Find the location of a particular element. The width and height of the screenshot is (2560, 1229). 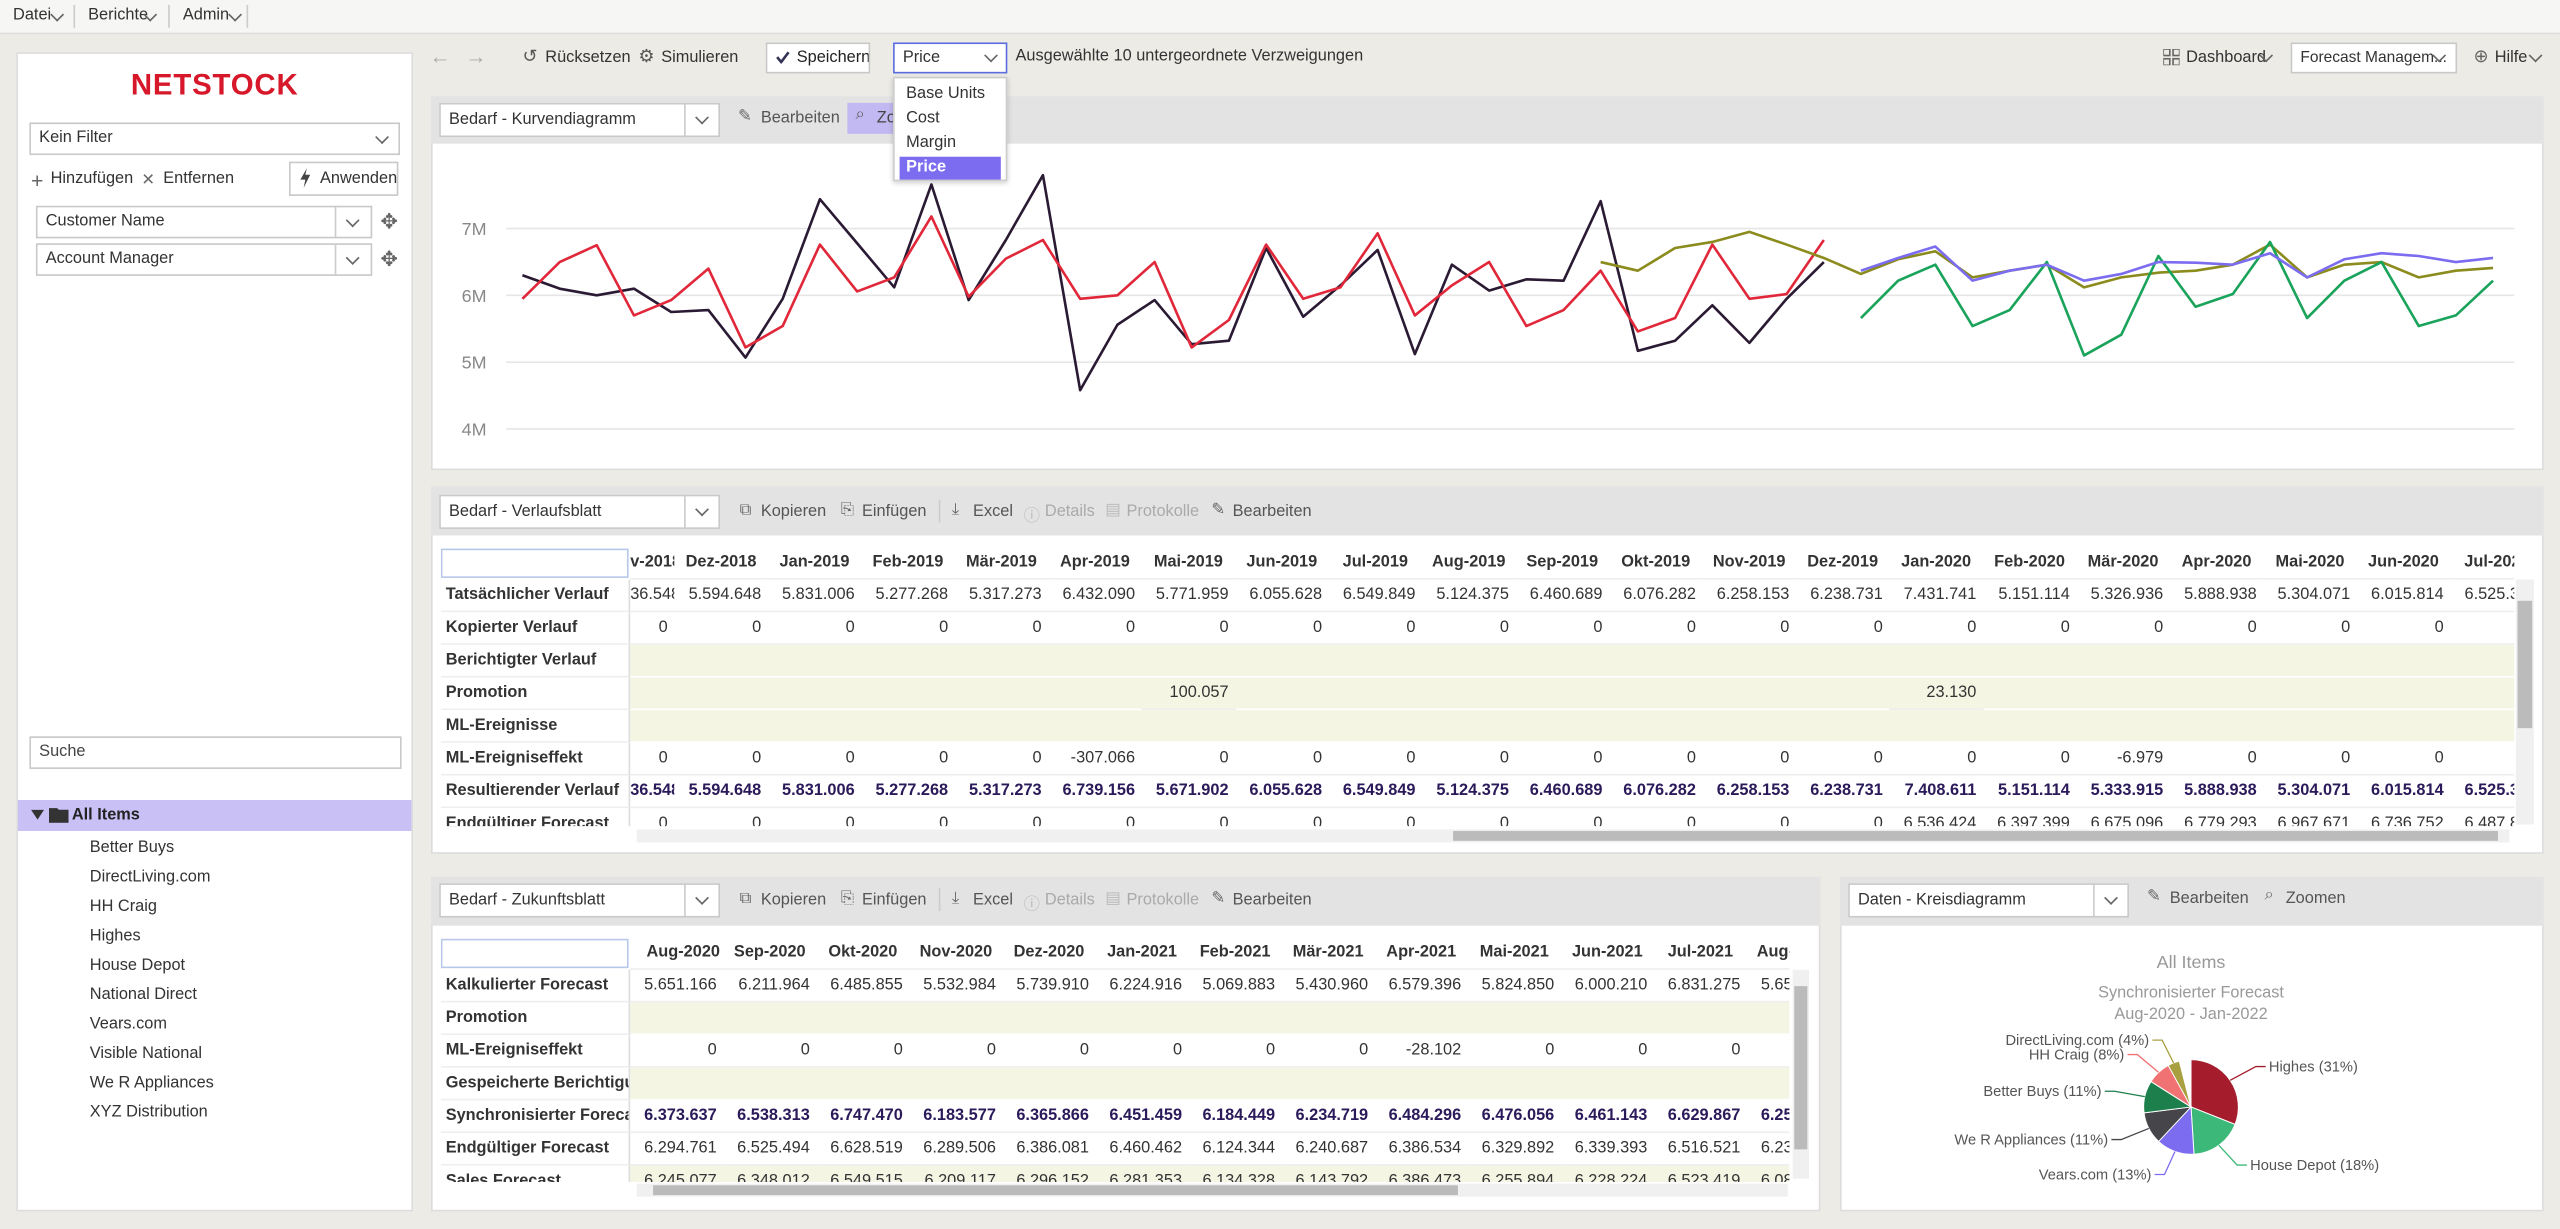

dropdown-option: Base Units is located at coordinates (946, 93).